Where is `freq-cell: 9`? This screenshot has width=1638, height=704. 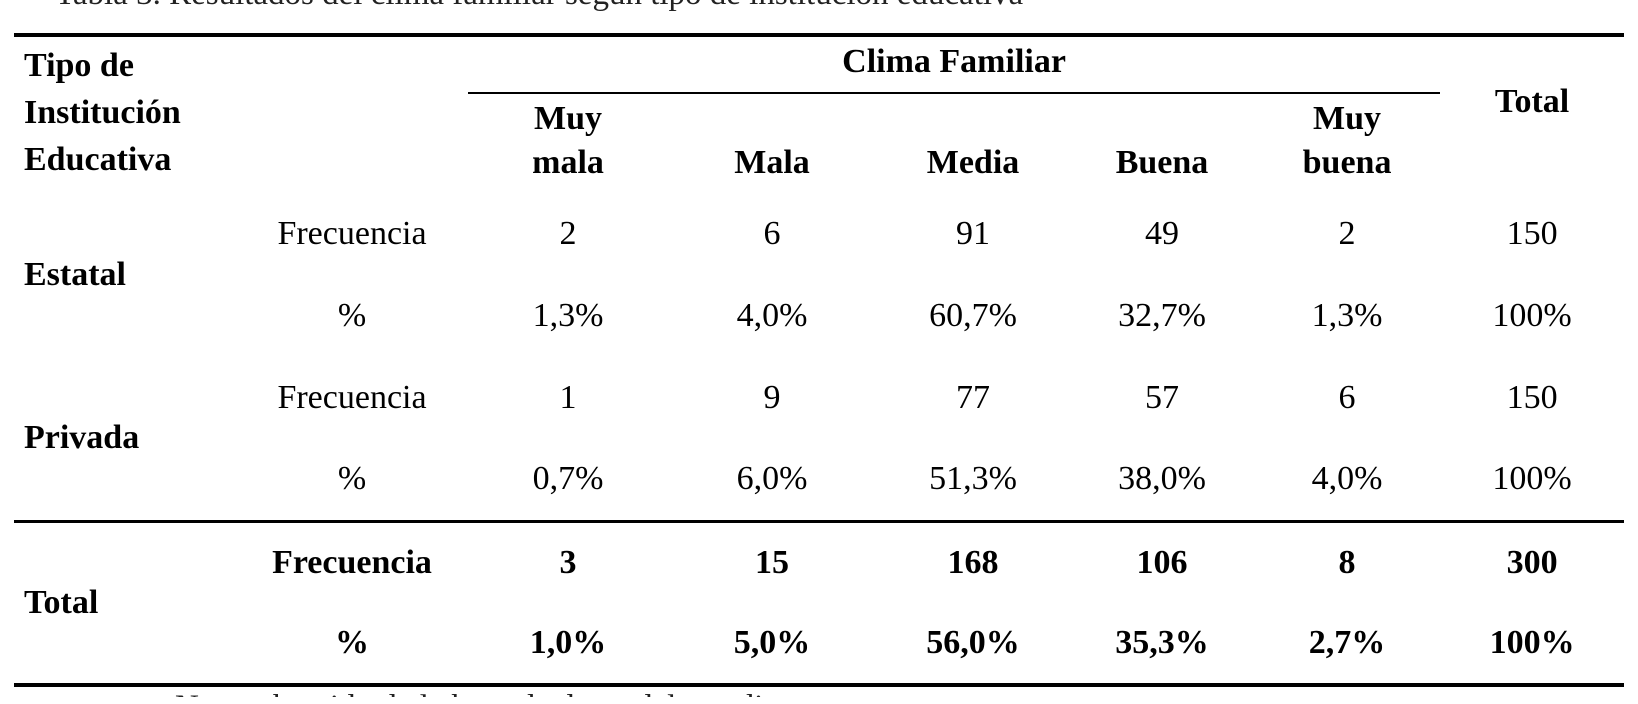 freq-cell: 9 is located at coordinates (772, 398).